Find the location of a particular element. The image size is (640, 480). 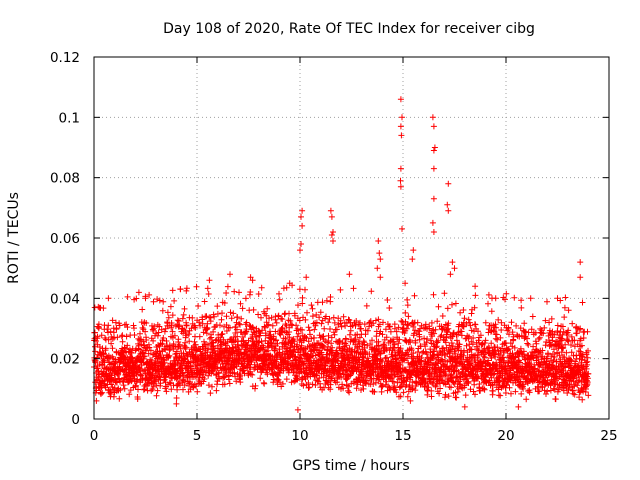

x-tick-label: 5 is located at coordinates (197, 436).